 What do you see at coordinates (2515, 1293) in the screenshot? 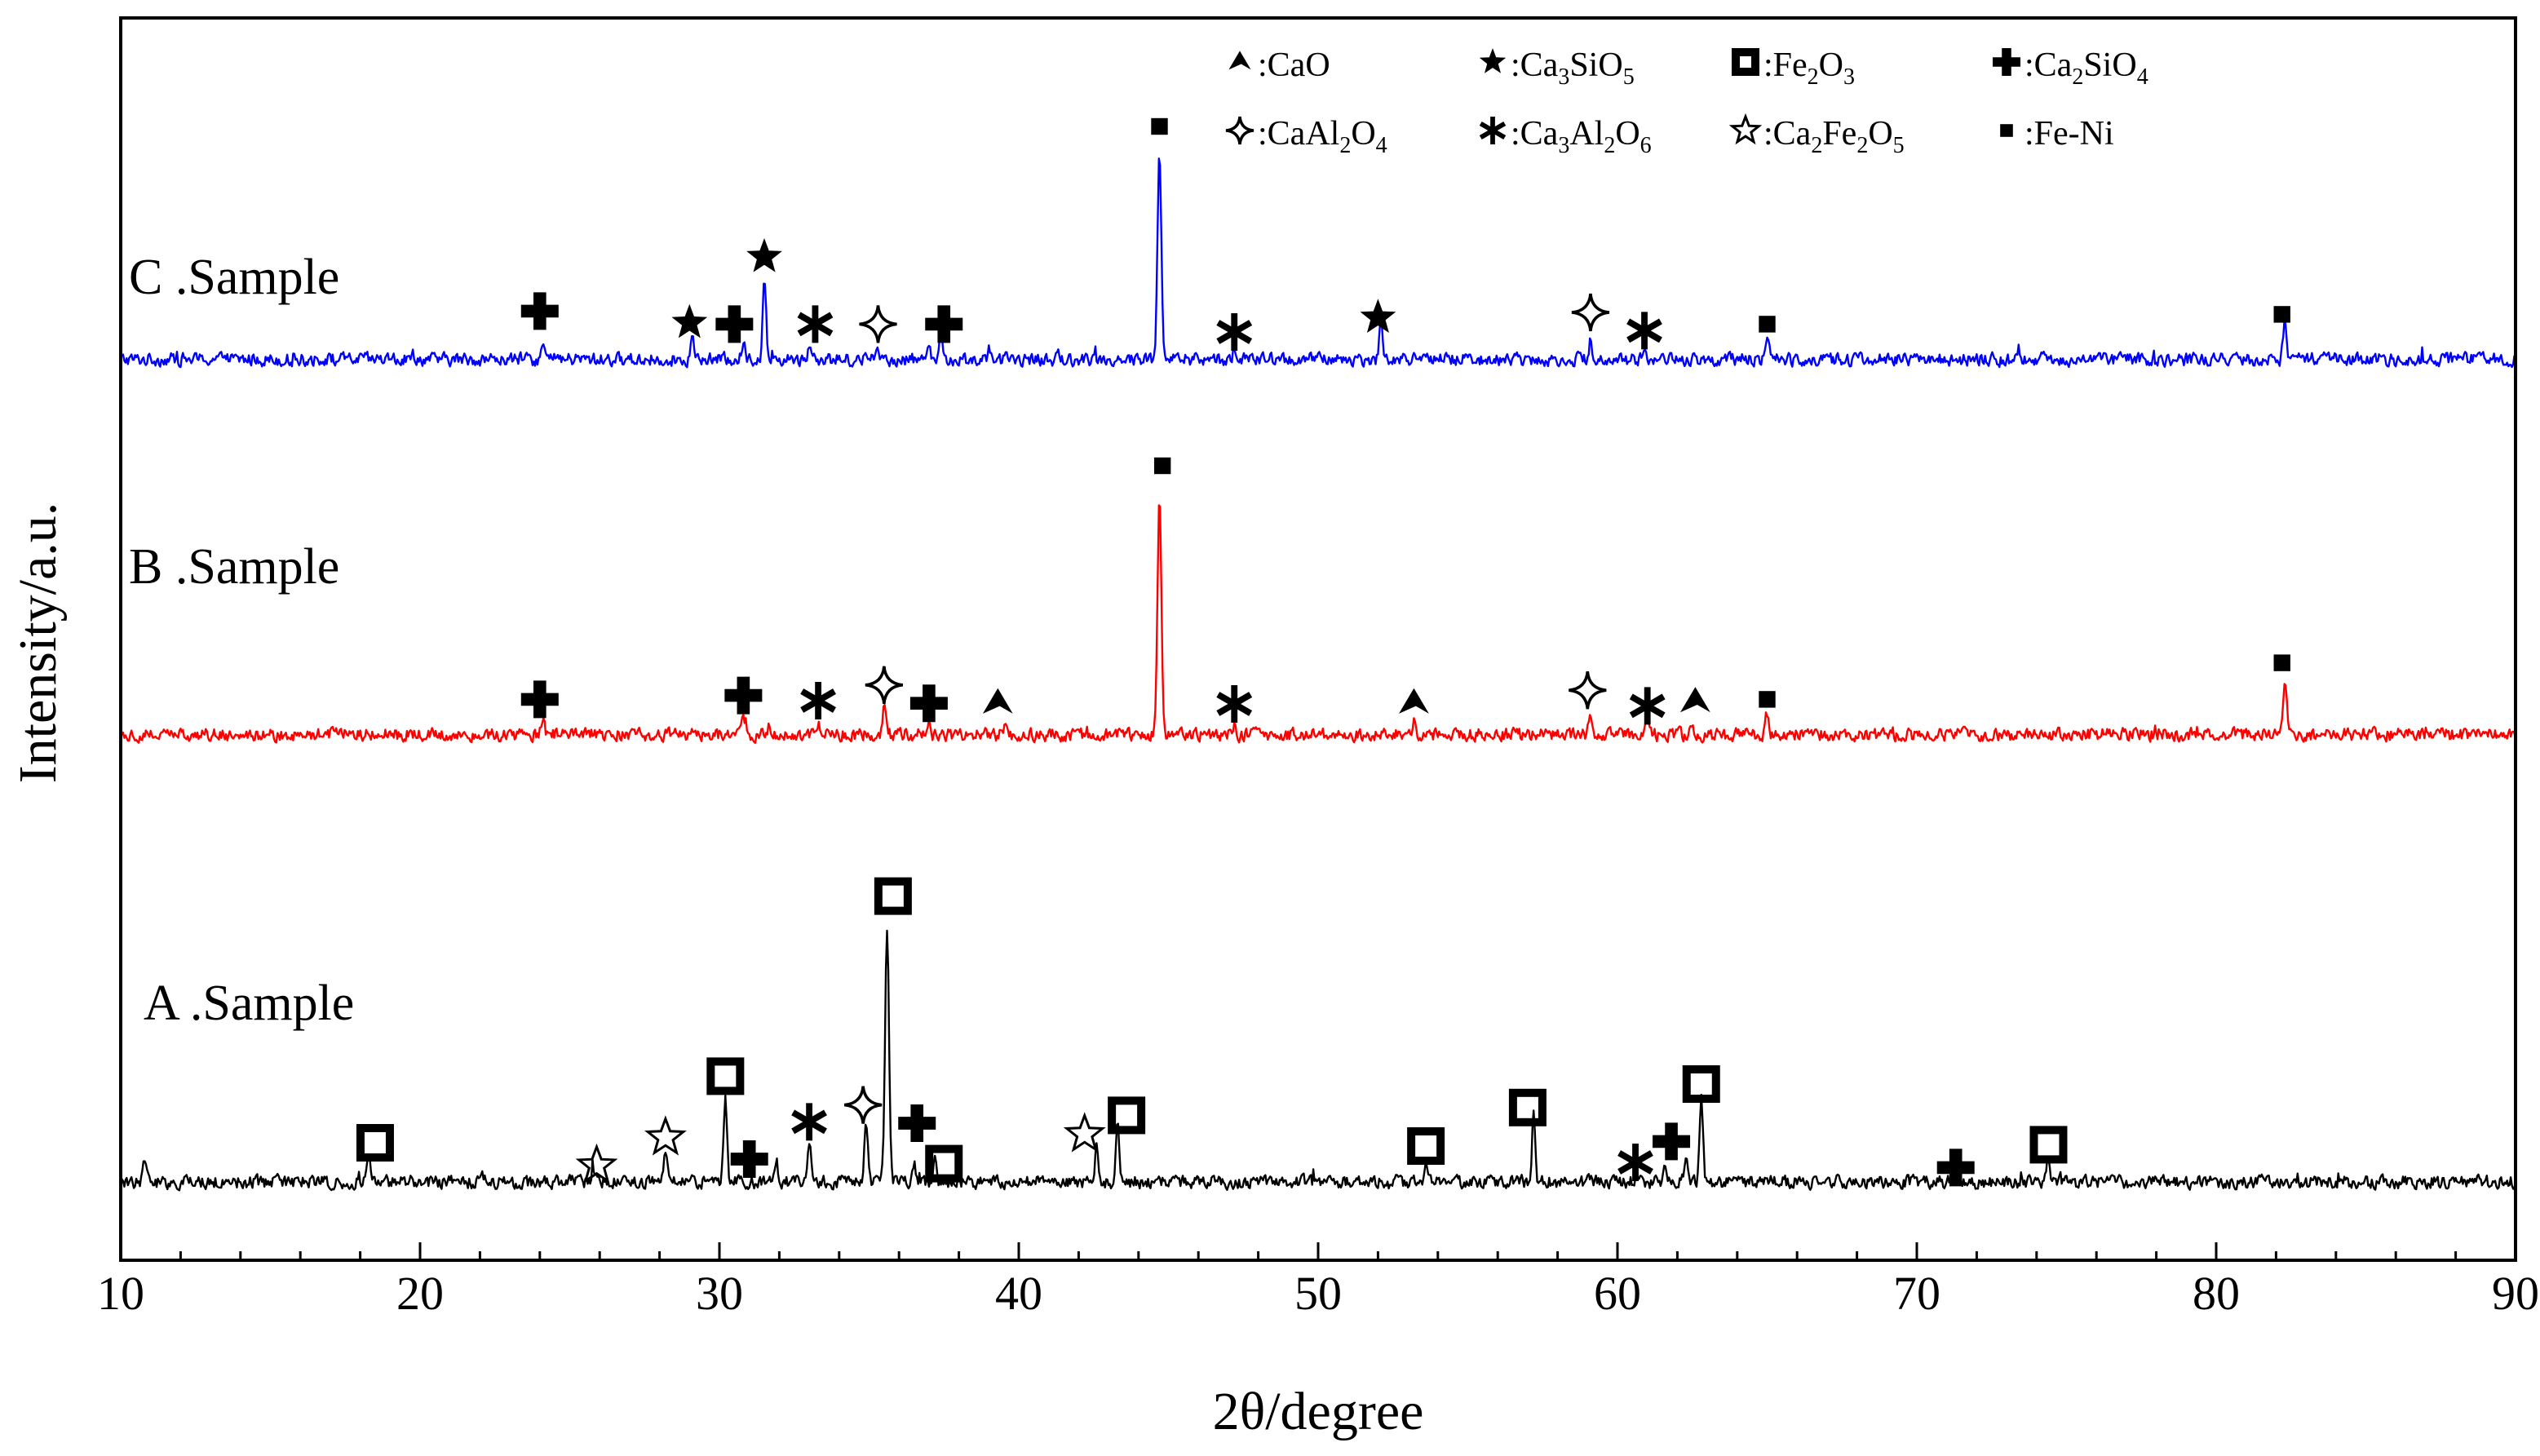
I see `x-tick-label: 90` at bounding box center [2515, 1293].